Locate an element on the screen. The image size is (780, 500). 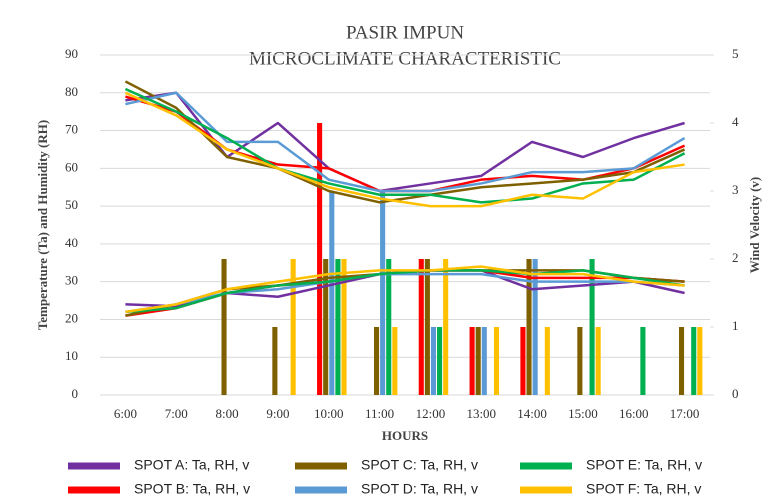
x-tick-label: 14:00 is located at coordinates (532, 413).